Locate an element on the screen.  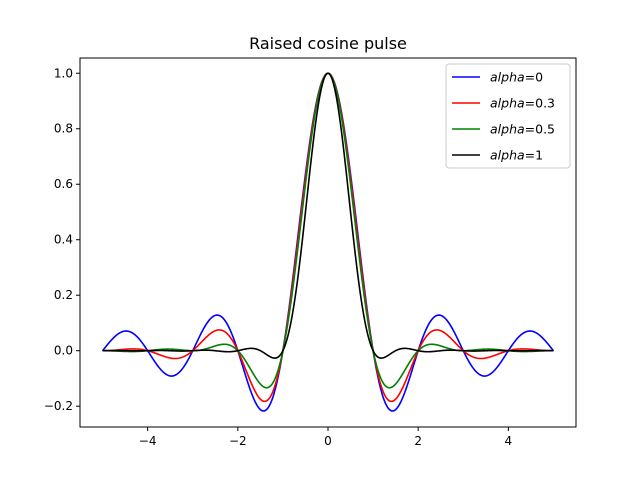
x-tick-label: 0 is located at coordinates (328, 441).